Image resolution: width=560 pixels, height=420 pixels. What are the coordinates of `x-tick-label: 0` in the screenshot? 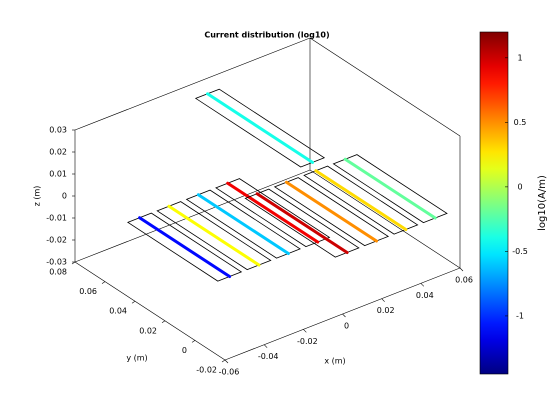 It's located at (346, 326).